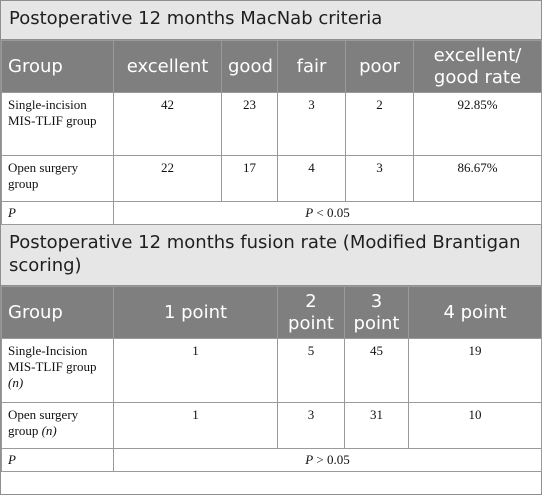 Image resolution: width=542 pixels, height=495 pixels. I want to click on p-value: P > 0.05, so click(327, 460).